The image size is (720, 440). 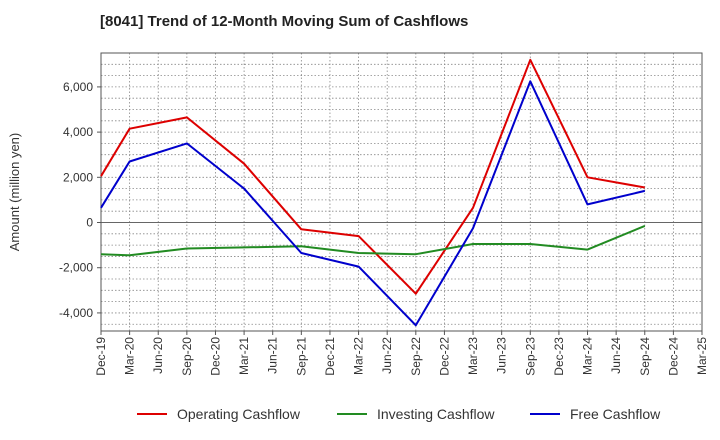 I want to click on x-tick-label: Dec-22, so click(x=444, y=356).